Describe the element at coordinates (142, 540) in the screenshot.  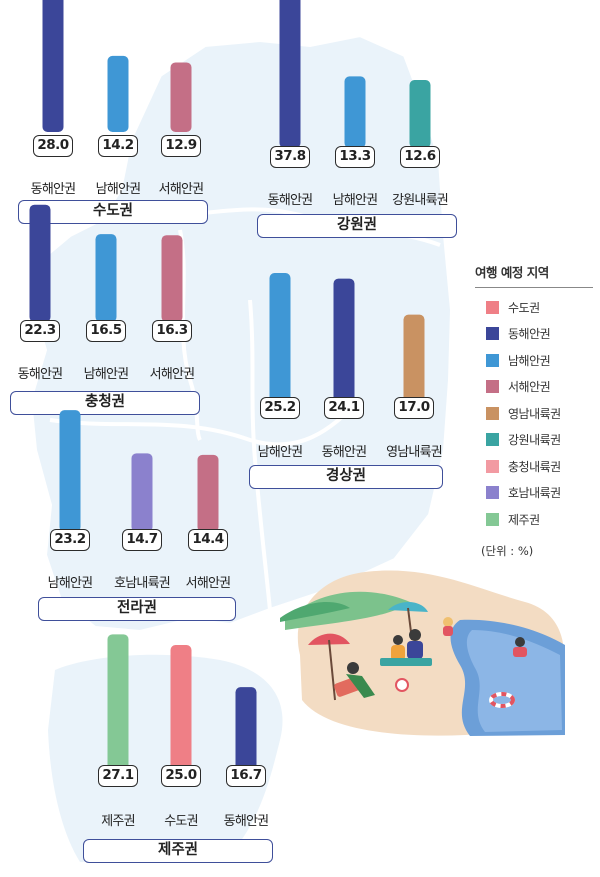
I see `value-label: 14.7` at that location.